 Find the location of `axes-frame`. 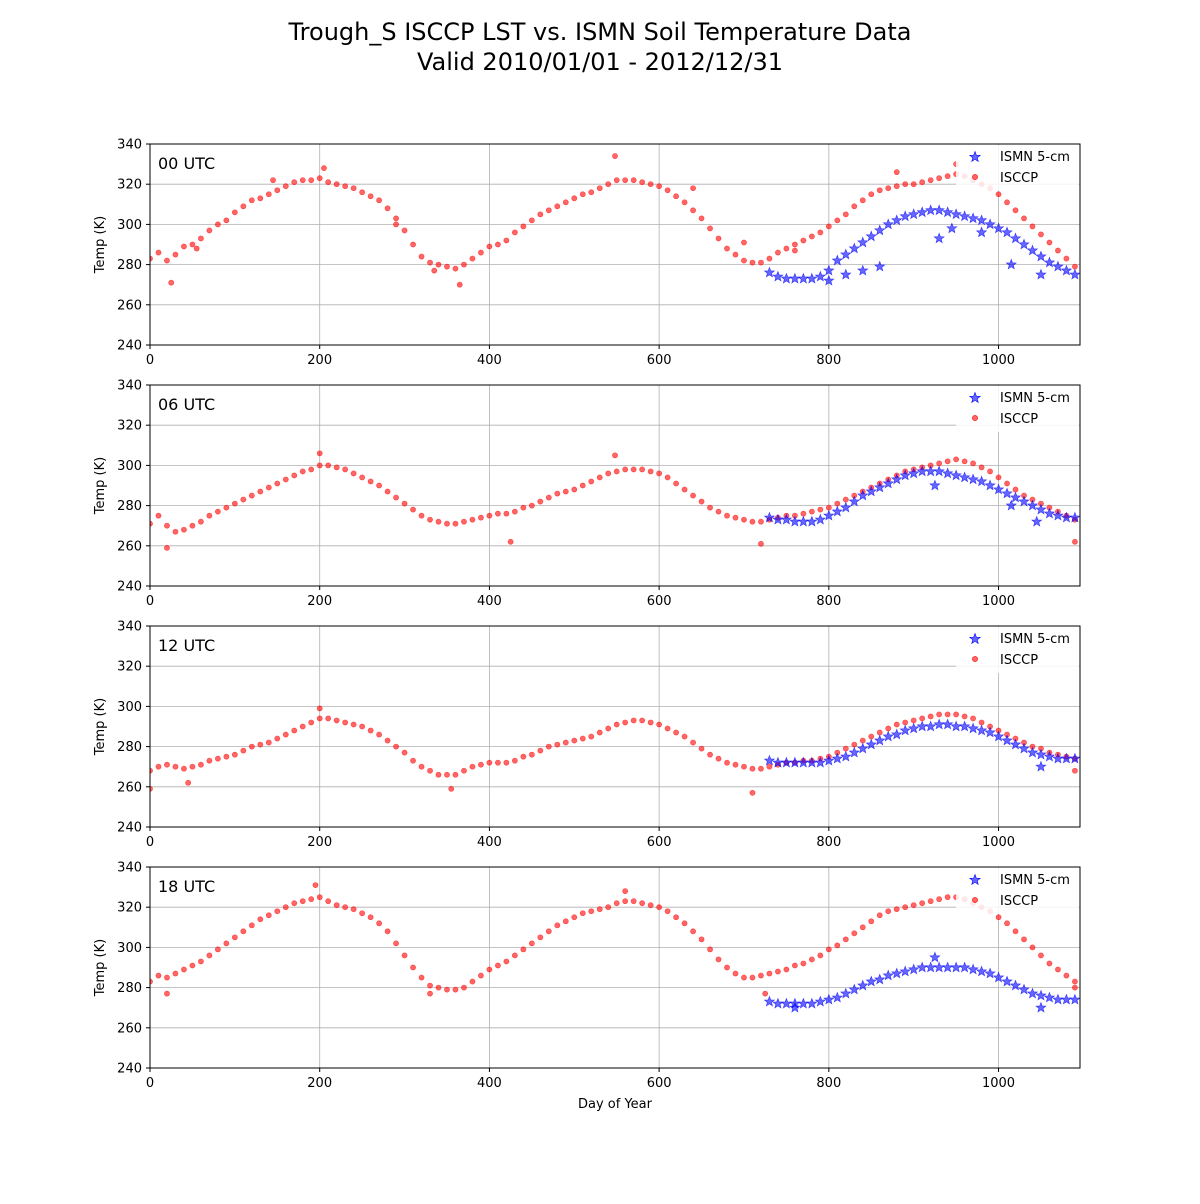

axes-frame is located at coordinates (615, 485).